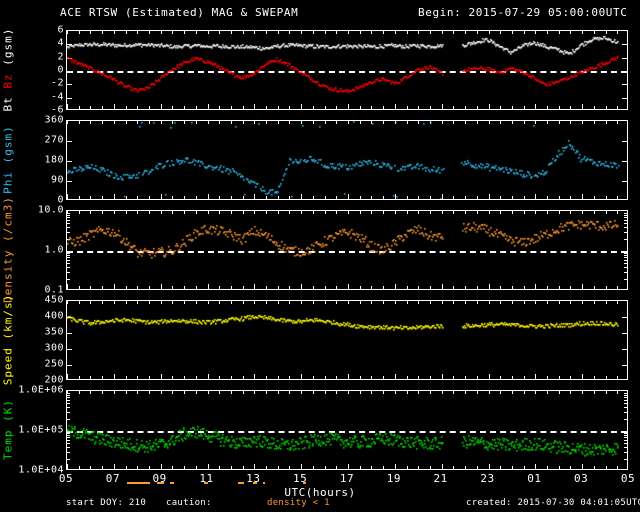 The height and width of the screenshot is (512, 640). What do you see at coordinates (32, 340) in the screenshot?
I see `ytick-labels-speed: 450 400 350 300 250 200` at bounding box center [32, 340].